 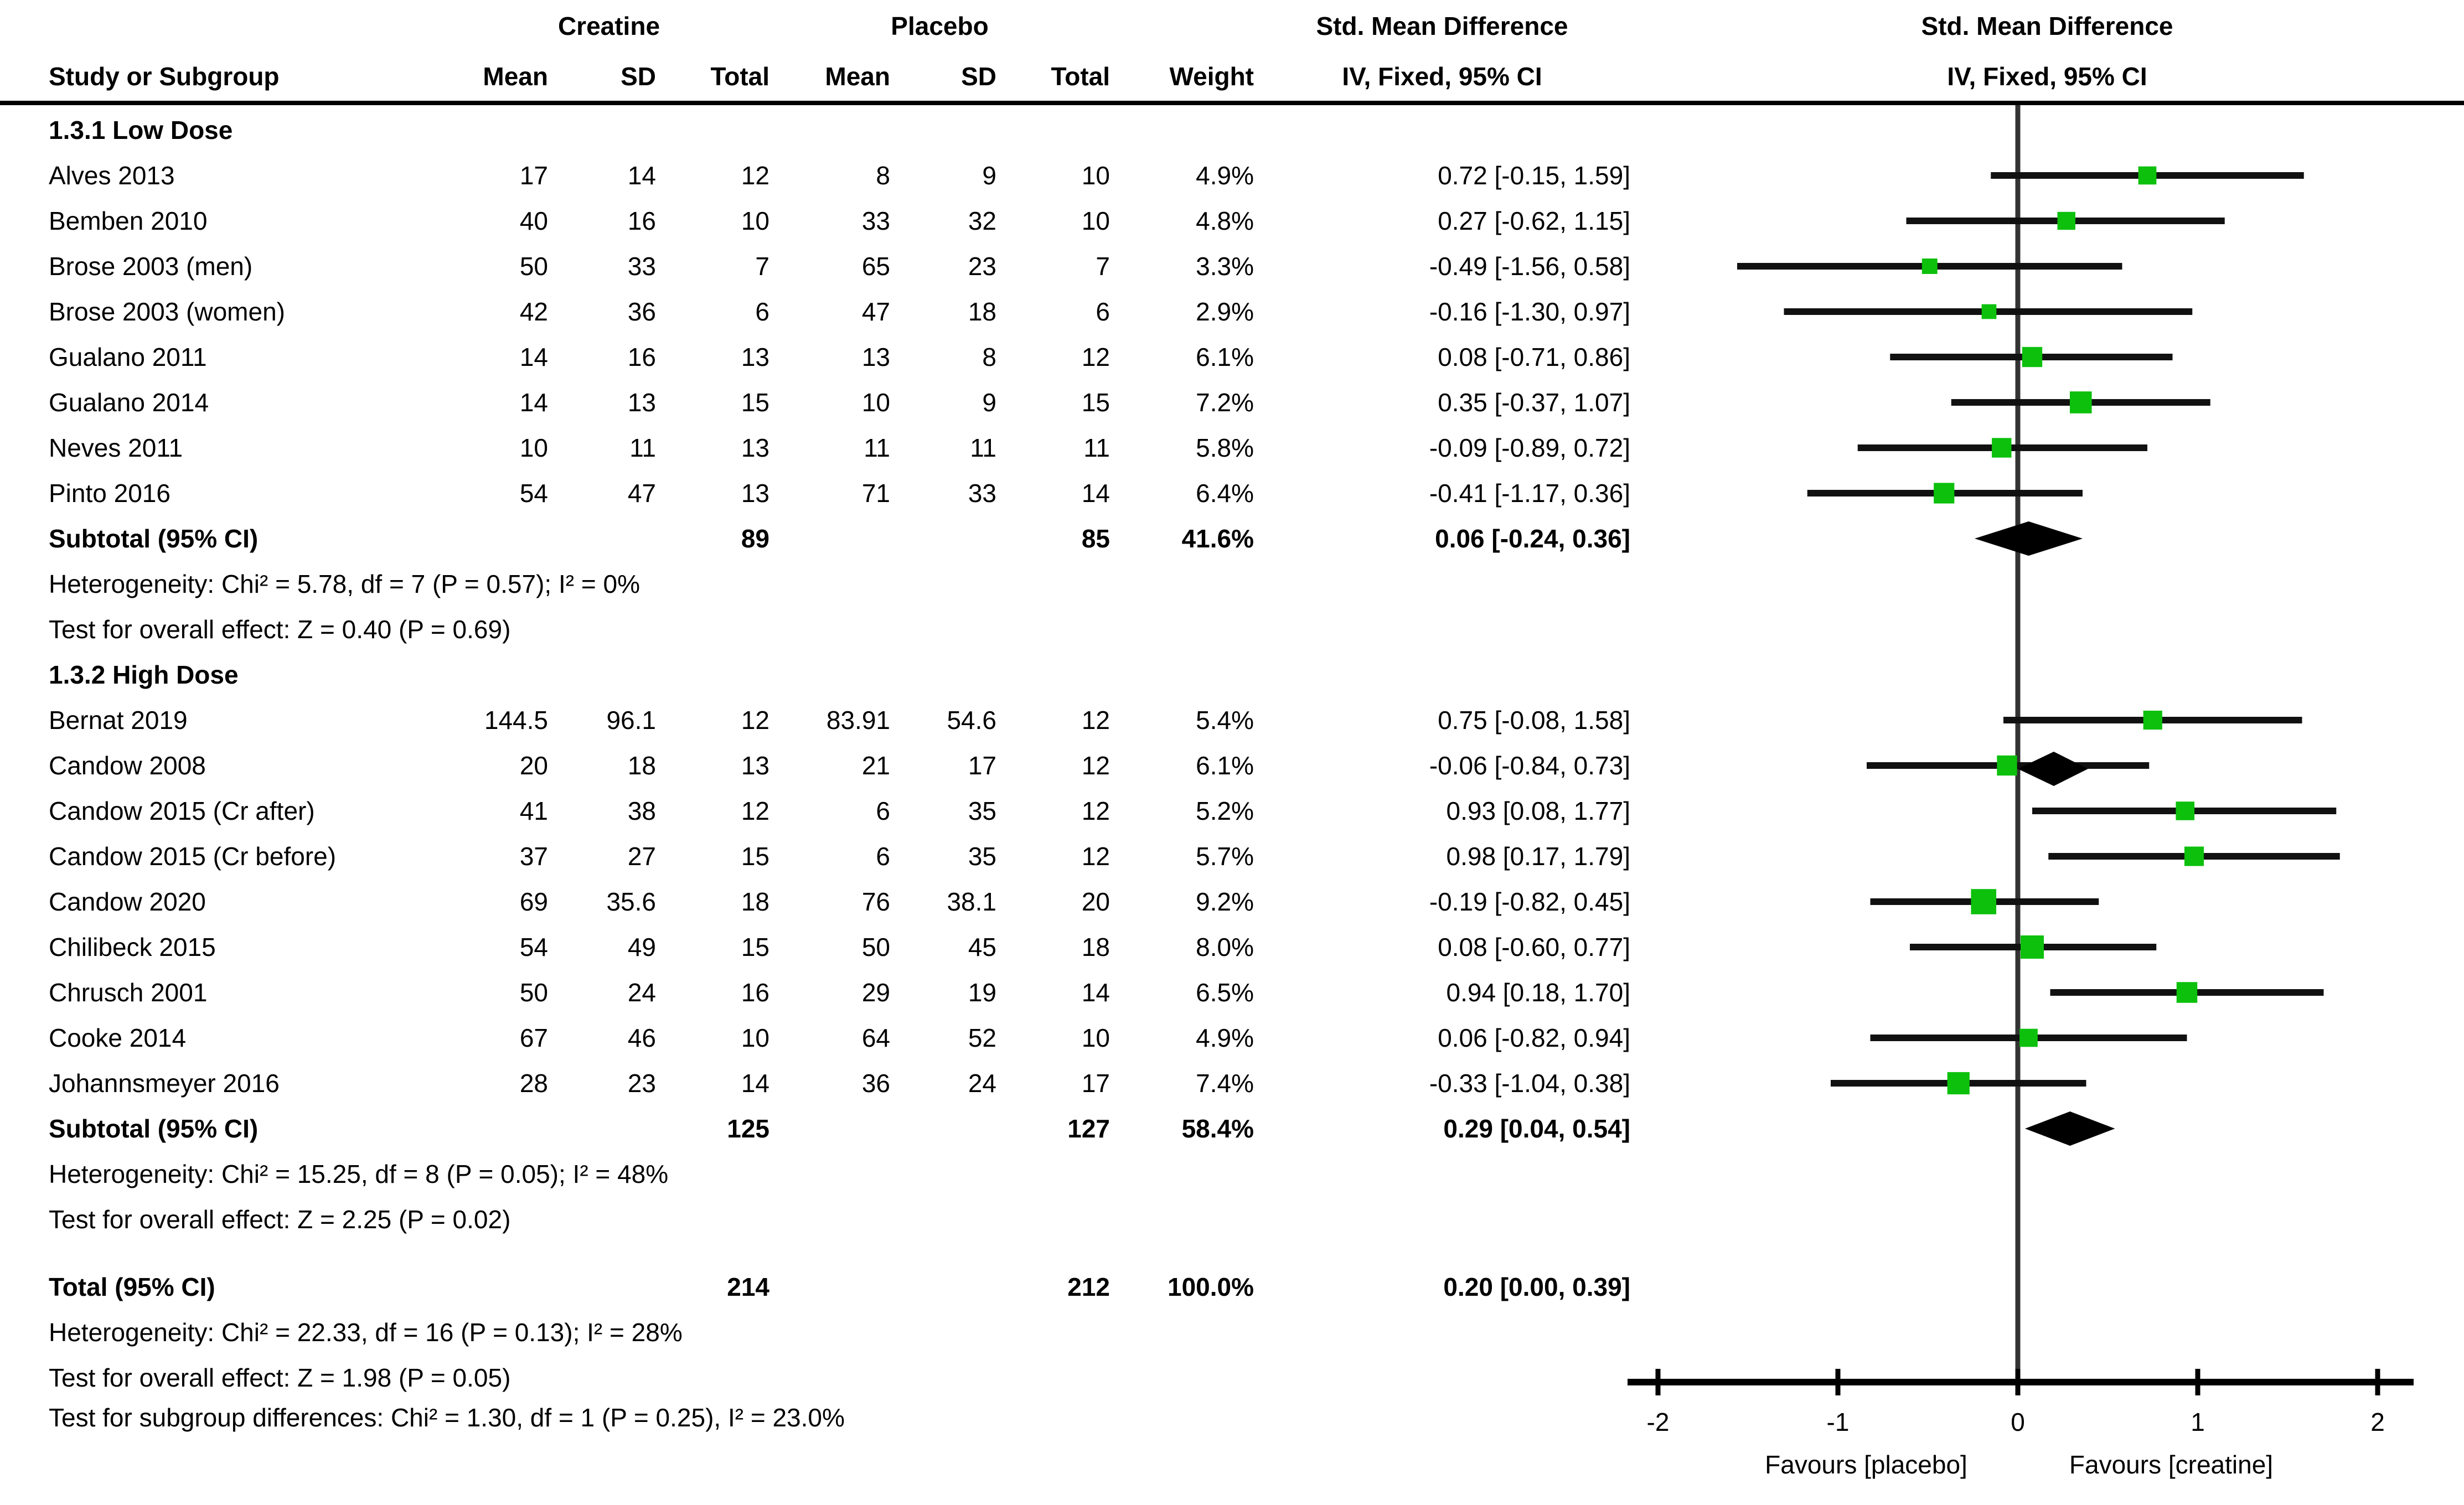 I want to click on creatine-mean: 10, so click(x=533, y=447).